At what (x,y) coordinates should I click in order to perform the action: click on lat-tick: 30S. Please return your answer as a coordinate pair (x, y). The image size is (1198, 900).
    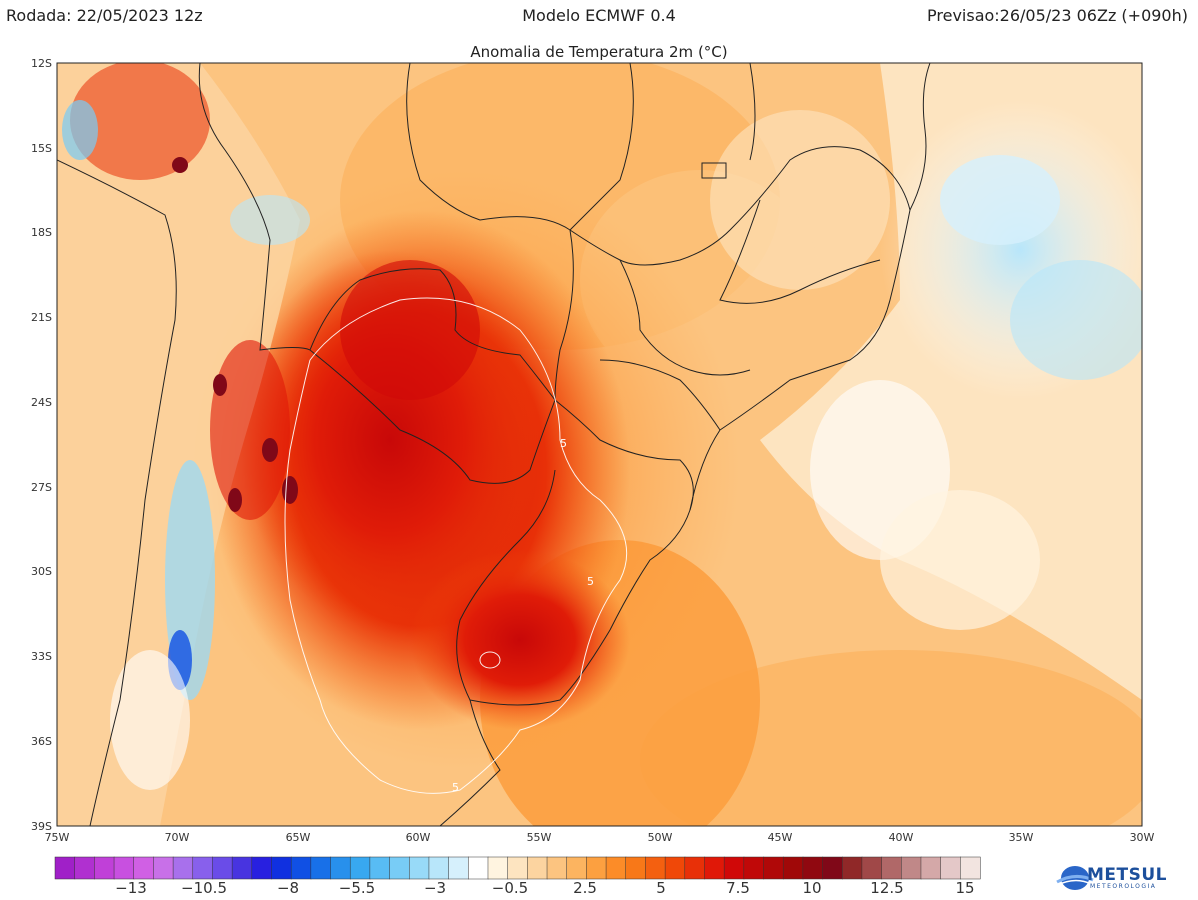
    Looking at the image, I should click on (41, 571).